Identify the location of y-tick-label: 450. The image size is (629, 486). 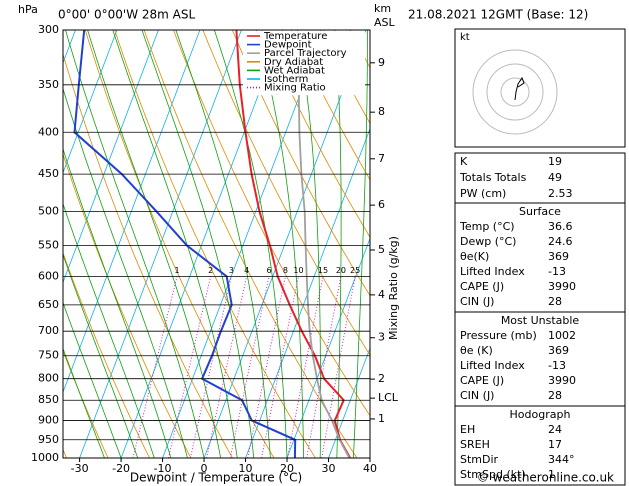
(48, 173).